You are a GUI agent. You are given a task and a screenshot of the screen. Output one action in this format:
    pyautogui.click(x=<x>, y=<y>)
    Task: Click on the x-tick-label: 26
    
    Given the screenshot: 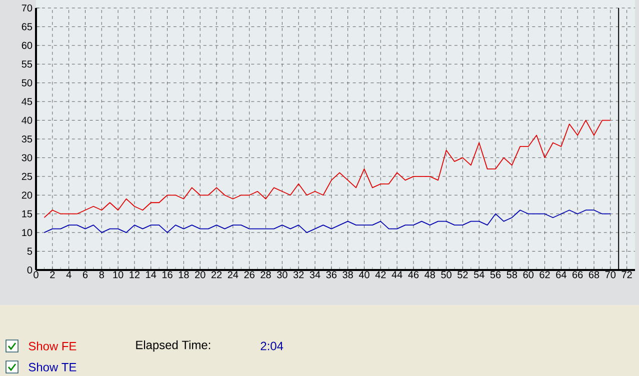 What is the action you would take?
    pyautogui.click(x=249, y=274)
    